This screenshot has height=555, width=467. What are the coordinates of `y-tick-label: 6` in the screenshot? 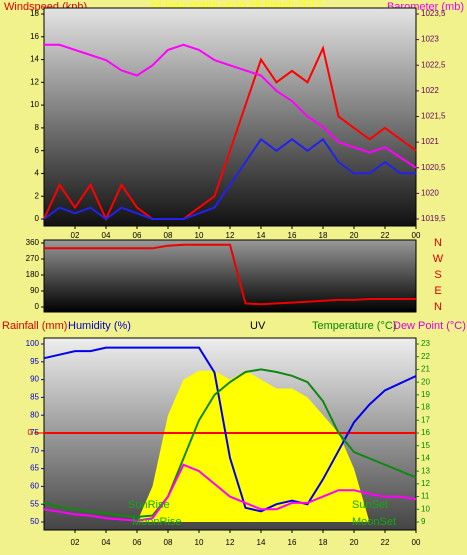 It's located at (37, 150).